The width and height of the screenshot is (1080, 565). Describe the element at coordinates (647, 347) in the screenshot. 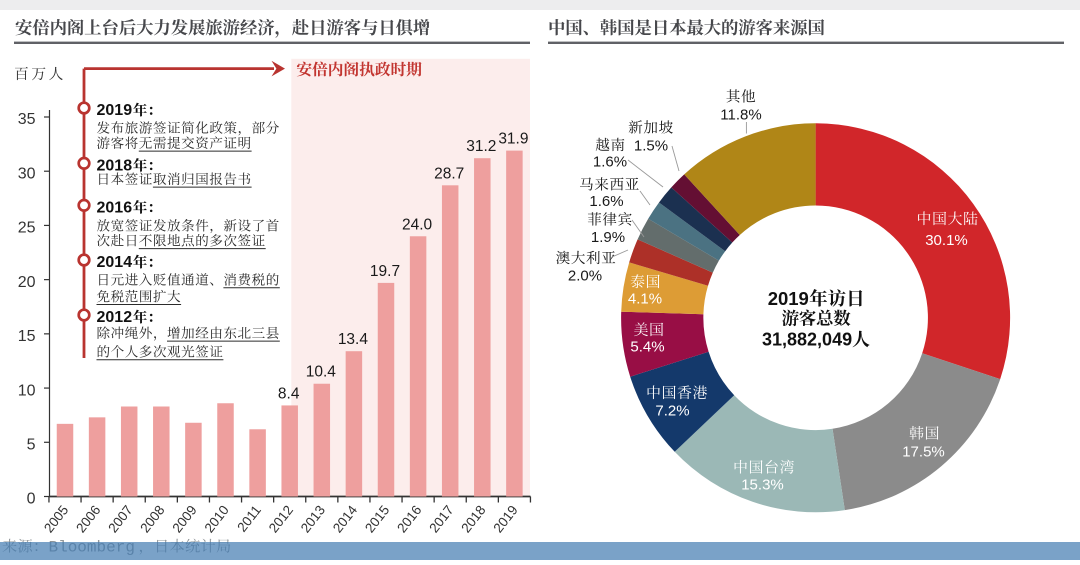

I see `svg-text: 5.4%` at that location.